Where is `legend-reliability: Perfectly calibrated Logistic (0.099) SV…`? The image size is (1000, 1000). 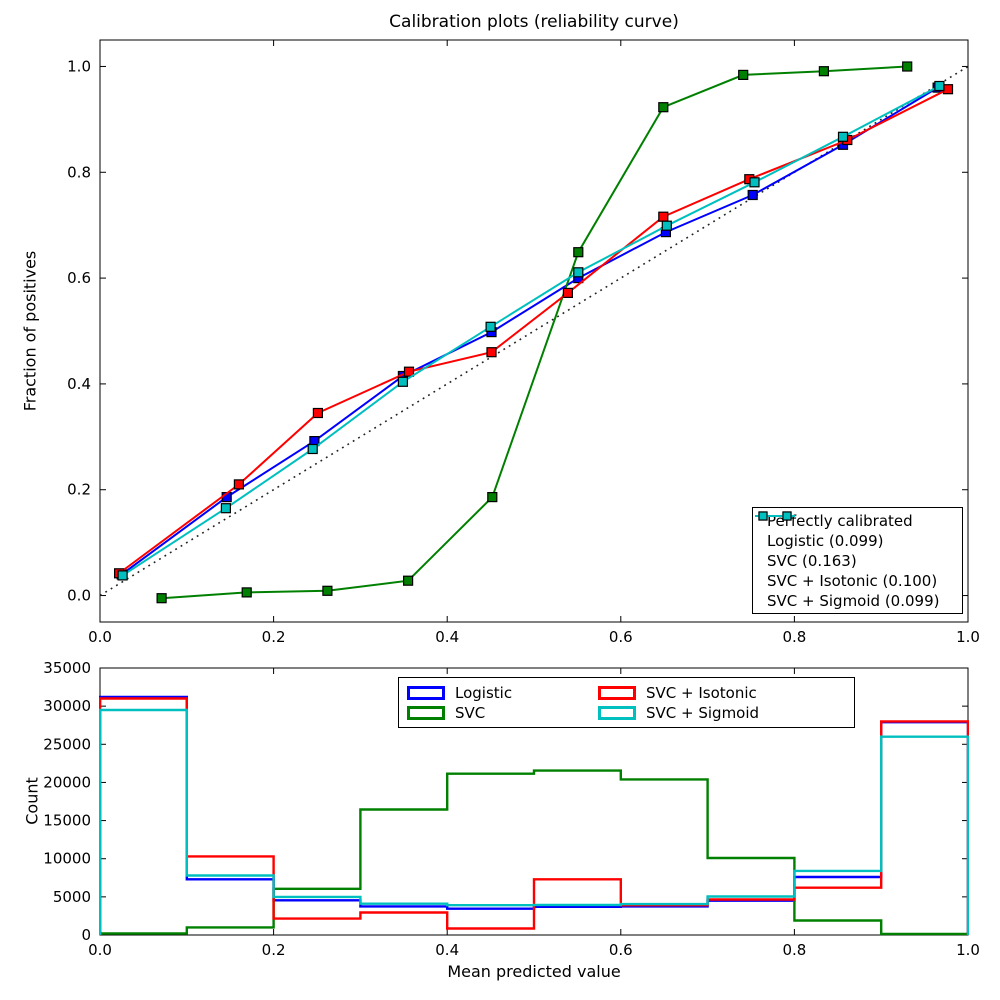 legend-reliability: Perfectly calibrated Logistic (0.099) SV… is located at coordinates (857, 560).